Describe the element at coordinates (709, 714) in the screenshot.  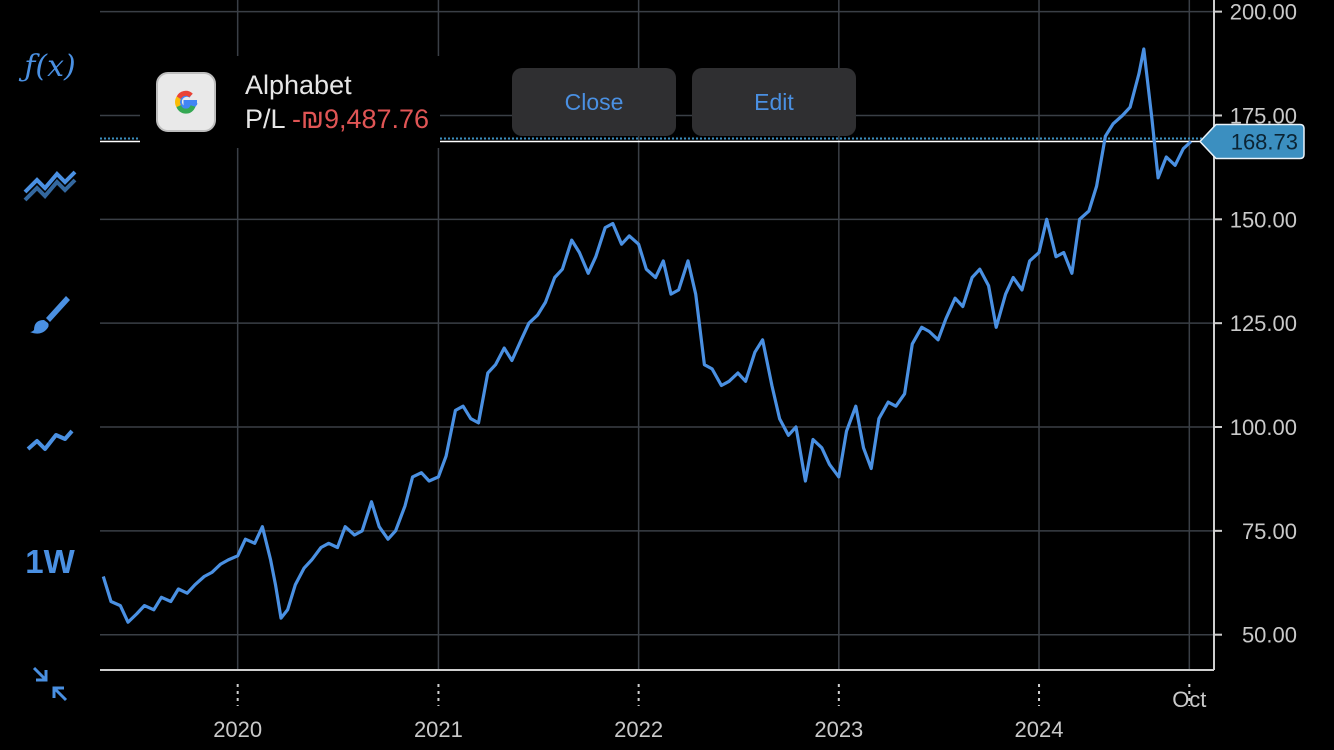
I see `x-tick-labels: 2020 2021 2022 2023 2024 Oct` at that location.